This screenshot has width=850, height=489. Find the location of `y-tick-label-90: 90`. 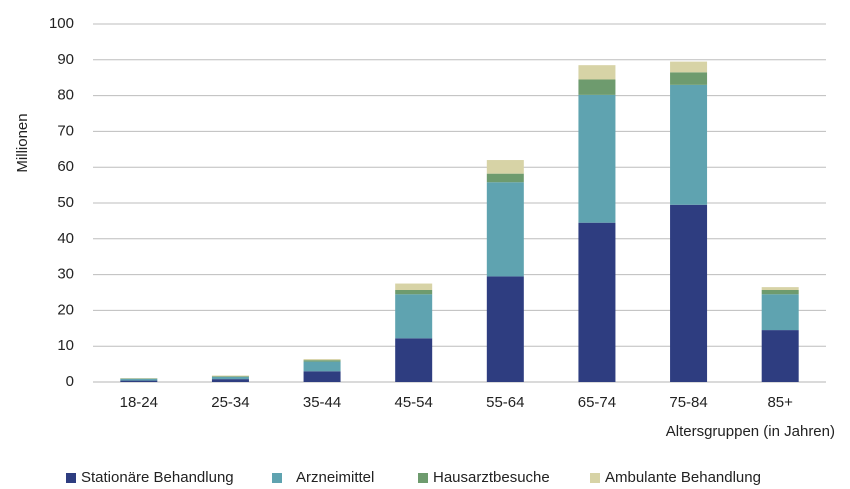

y-tick-label-90: 90 is located at coordinates (65, 59).